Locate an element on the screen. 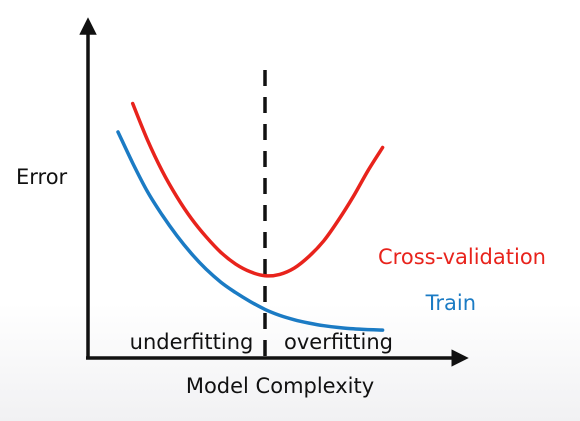 The width and height of the screenshot is (580, 421). region-label-overfitting: overfitting is located at coordinates (338, 342).